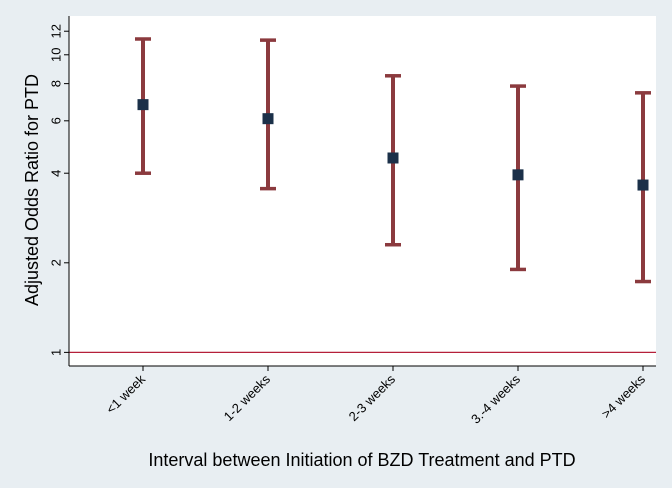 The image size is (672, 488). What do you see at coordinates (32, 190) in the screenshot?
I see `y-axis-title: Adjusted Odds Ratio for PTD` at bounding box center [32, 190].